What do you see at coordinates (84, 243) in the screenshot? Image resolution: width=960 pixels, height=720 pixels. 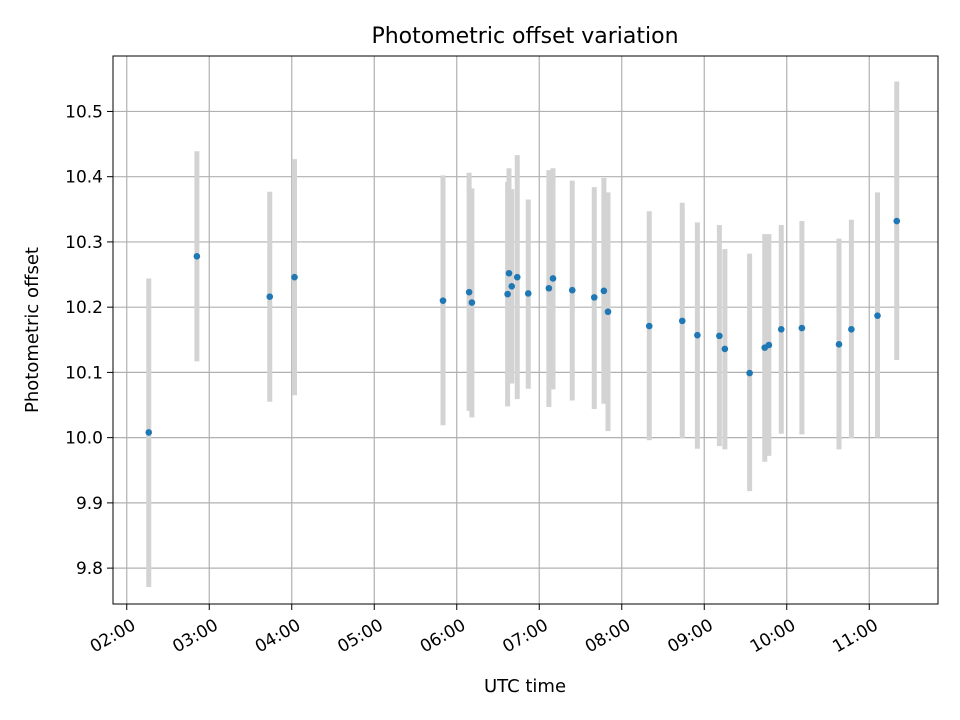 I see `y-tick-label: 10.3` at bounding box center [84, 243].